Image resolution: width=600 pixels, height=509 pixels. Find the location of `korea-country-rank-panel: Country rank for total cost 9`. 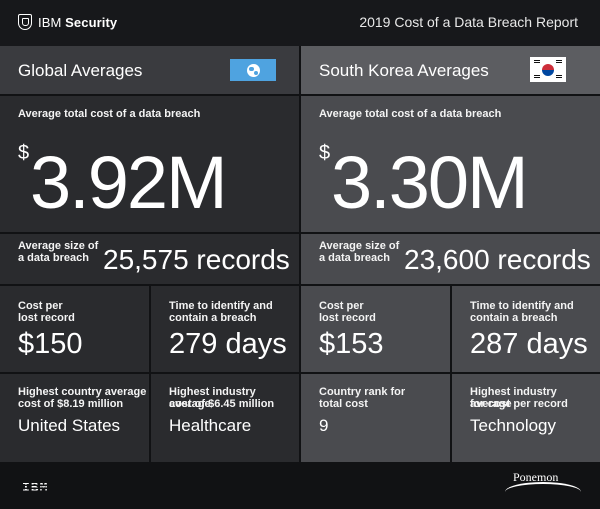

korea-country-rank-panel: Country rank for total cost 9 is located at coordinates (375, 418).